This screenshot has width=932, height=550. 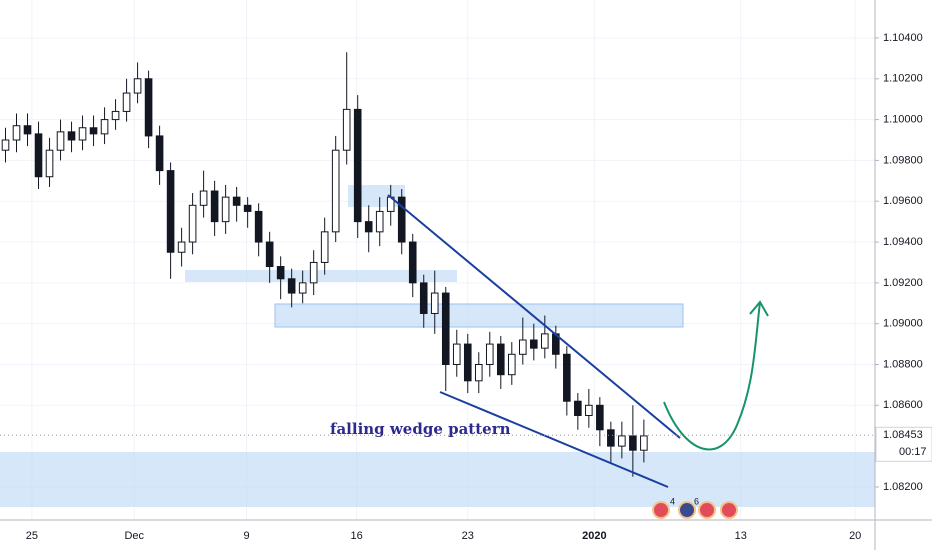 I want to click on y-tick-label: 1.09600, so click(x=903, y=201).